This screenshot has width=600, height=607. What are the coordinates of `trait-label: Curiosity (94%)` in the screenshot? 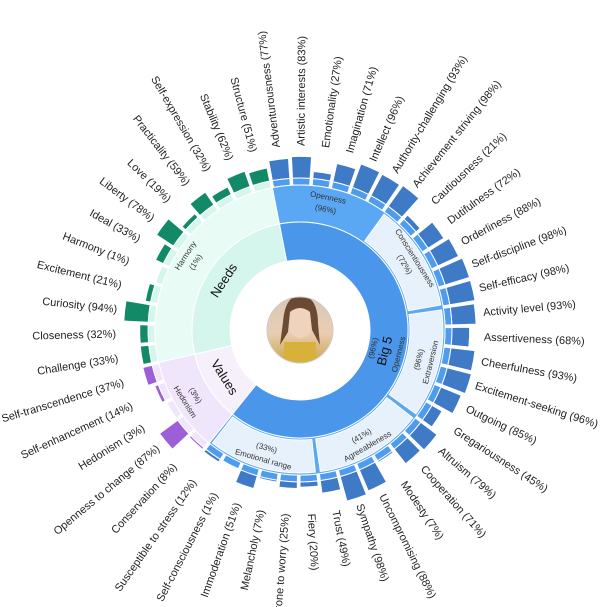 It's located at (80, 306).